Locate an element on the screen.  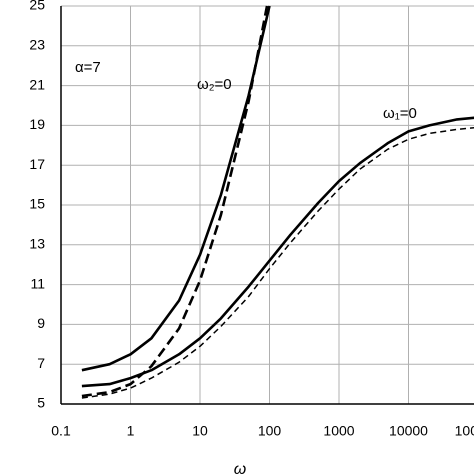
y-tick-label: 7 is located at coordinates (41, 363).